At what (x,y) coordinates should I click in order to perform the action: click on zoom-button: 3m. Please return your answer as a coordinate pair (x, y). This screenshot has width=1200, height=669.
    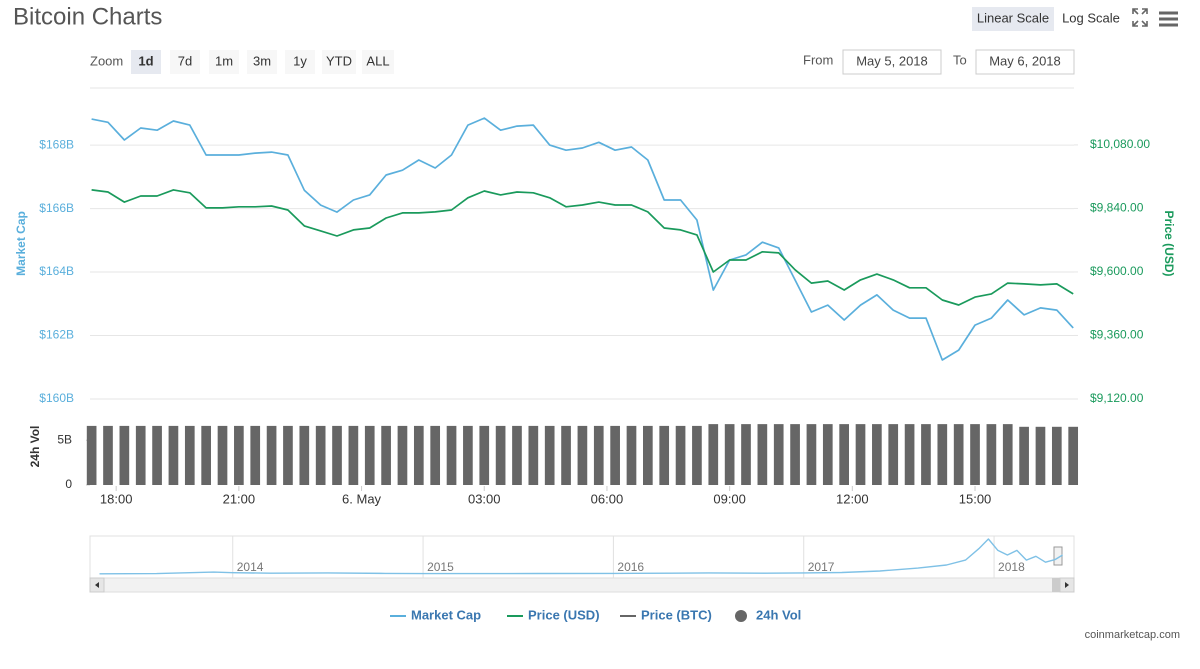
    Looking at the image, I should click on (262, 60).